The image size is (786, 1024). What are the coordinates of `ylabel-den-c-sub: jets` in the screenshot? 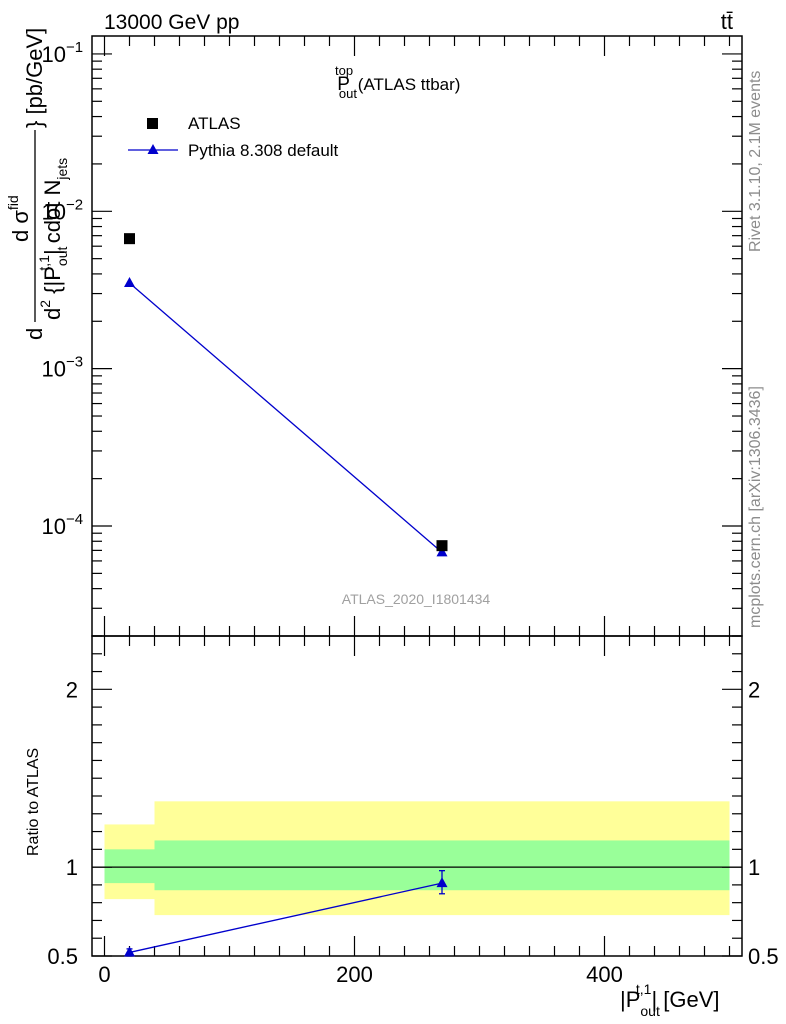 It's located at (62, 169).